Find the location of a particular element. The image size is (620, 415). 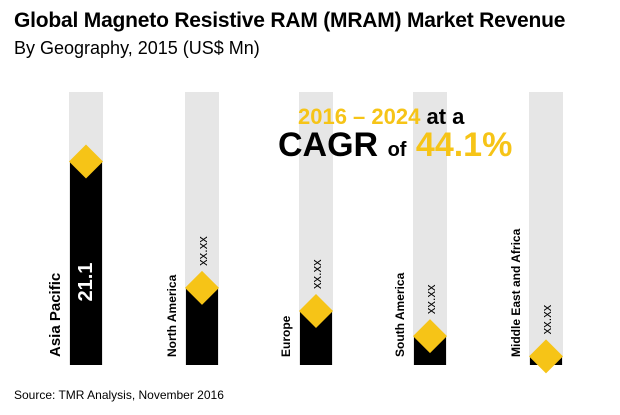

cagr-word: CAGR is located at coordinates (328, 145).